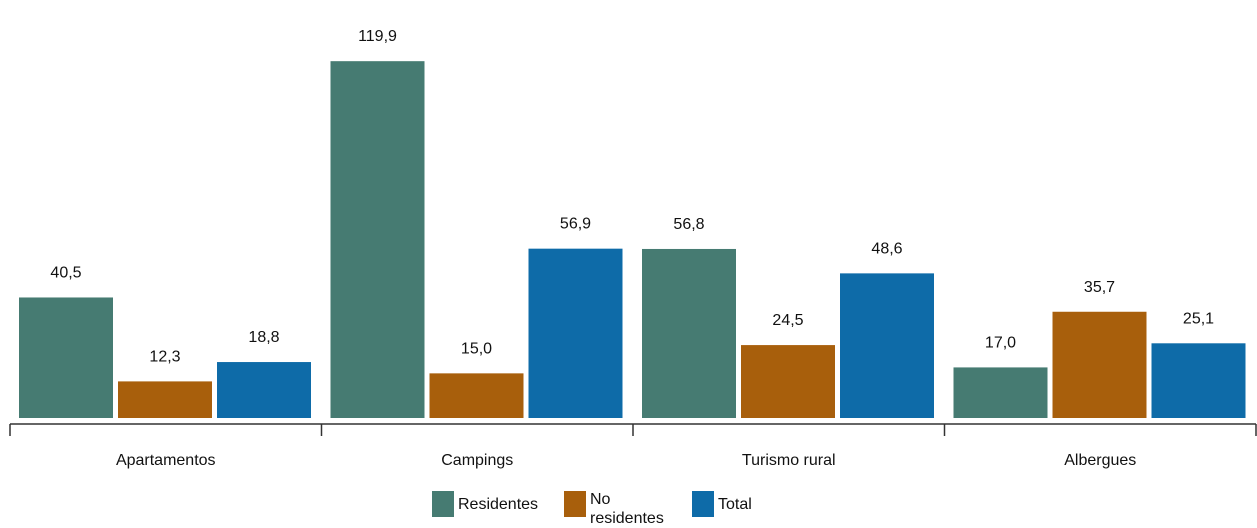  What do you see at coordinates (575, 224) in the screenshot?
I see `data-label-total-campings: 56,9` at bounding box center [575, 224].